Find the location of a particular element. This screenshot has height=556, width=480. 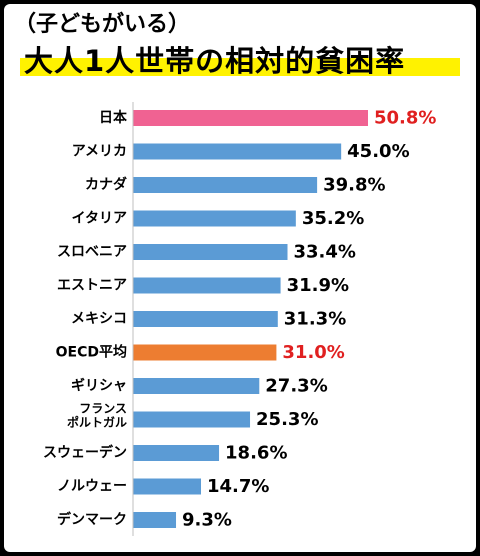

value-label-9: 25.3% is located at coordinates (287, 419).